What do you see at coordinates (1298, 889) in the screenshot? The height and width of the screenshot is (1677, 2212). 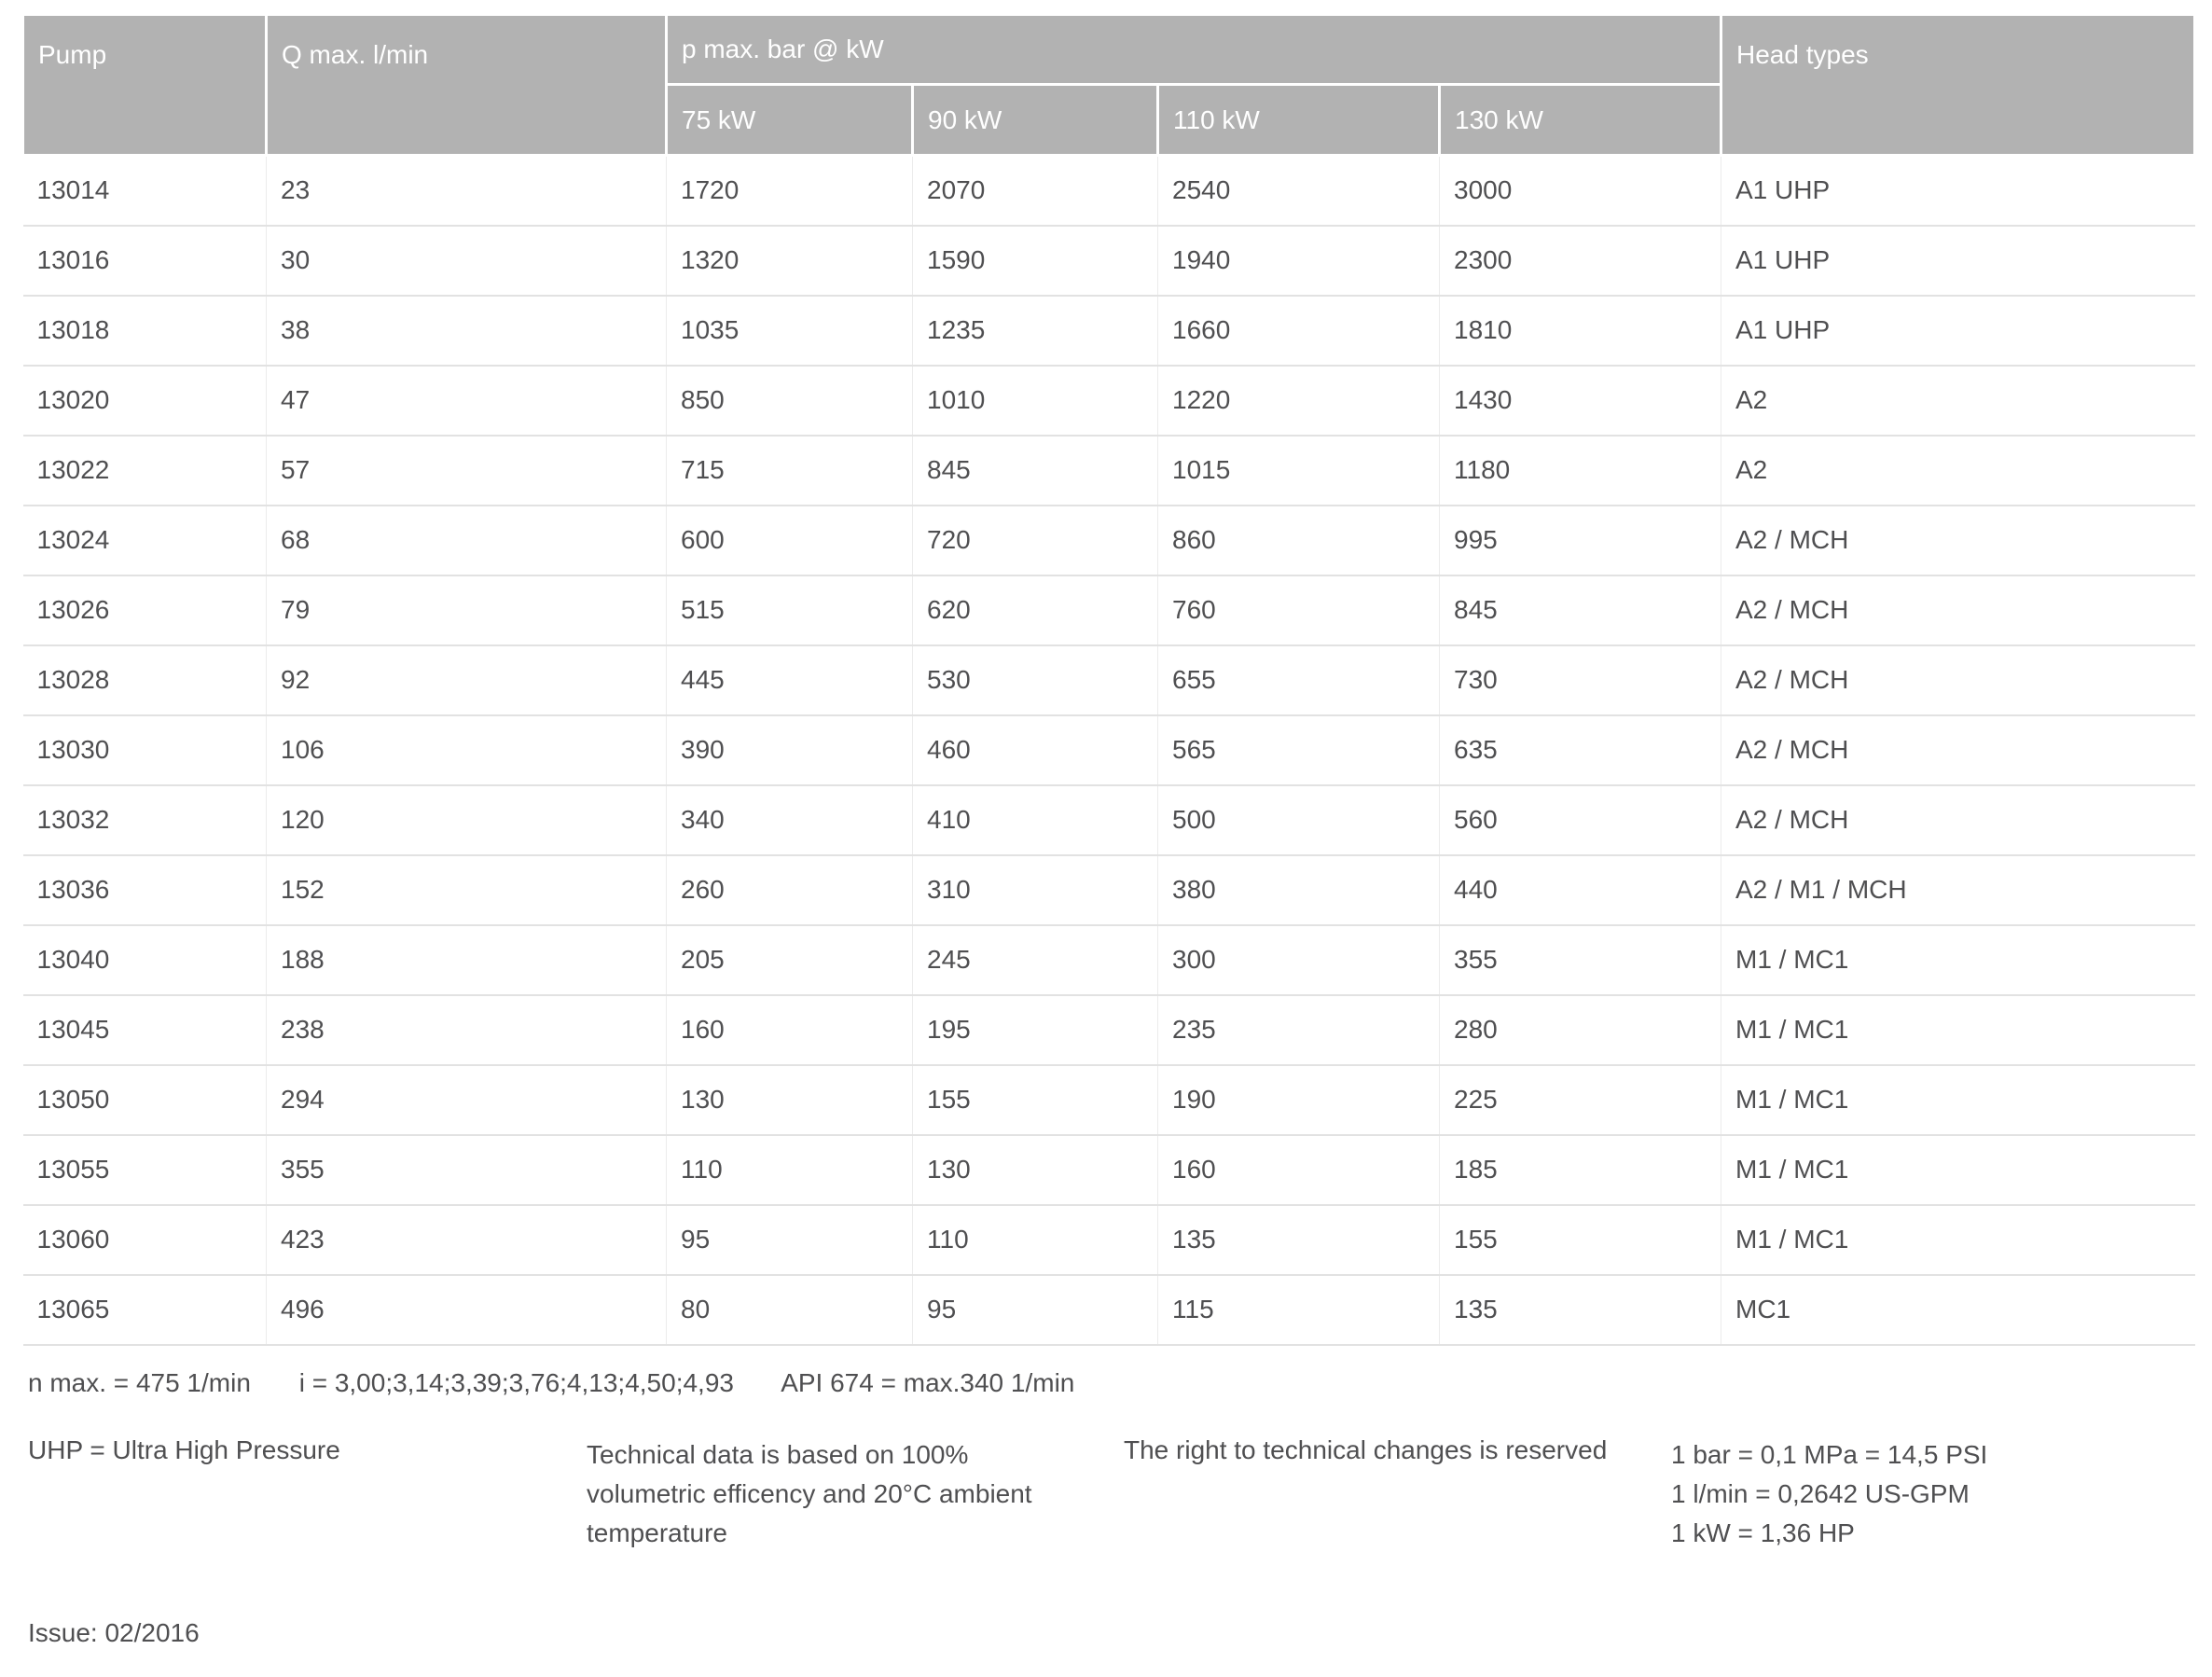 I see `p-max-110kw-cell: 380` at bounding box center [1298, 889].